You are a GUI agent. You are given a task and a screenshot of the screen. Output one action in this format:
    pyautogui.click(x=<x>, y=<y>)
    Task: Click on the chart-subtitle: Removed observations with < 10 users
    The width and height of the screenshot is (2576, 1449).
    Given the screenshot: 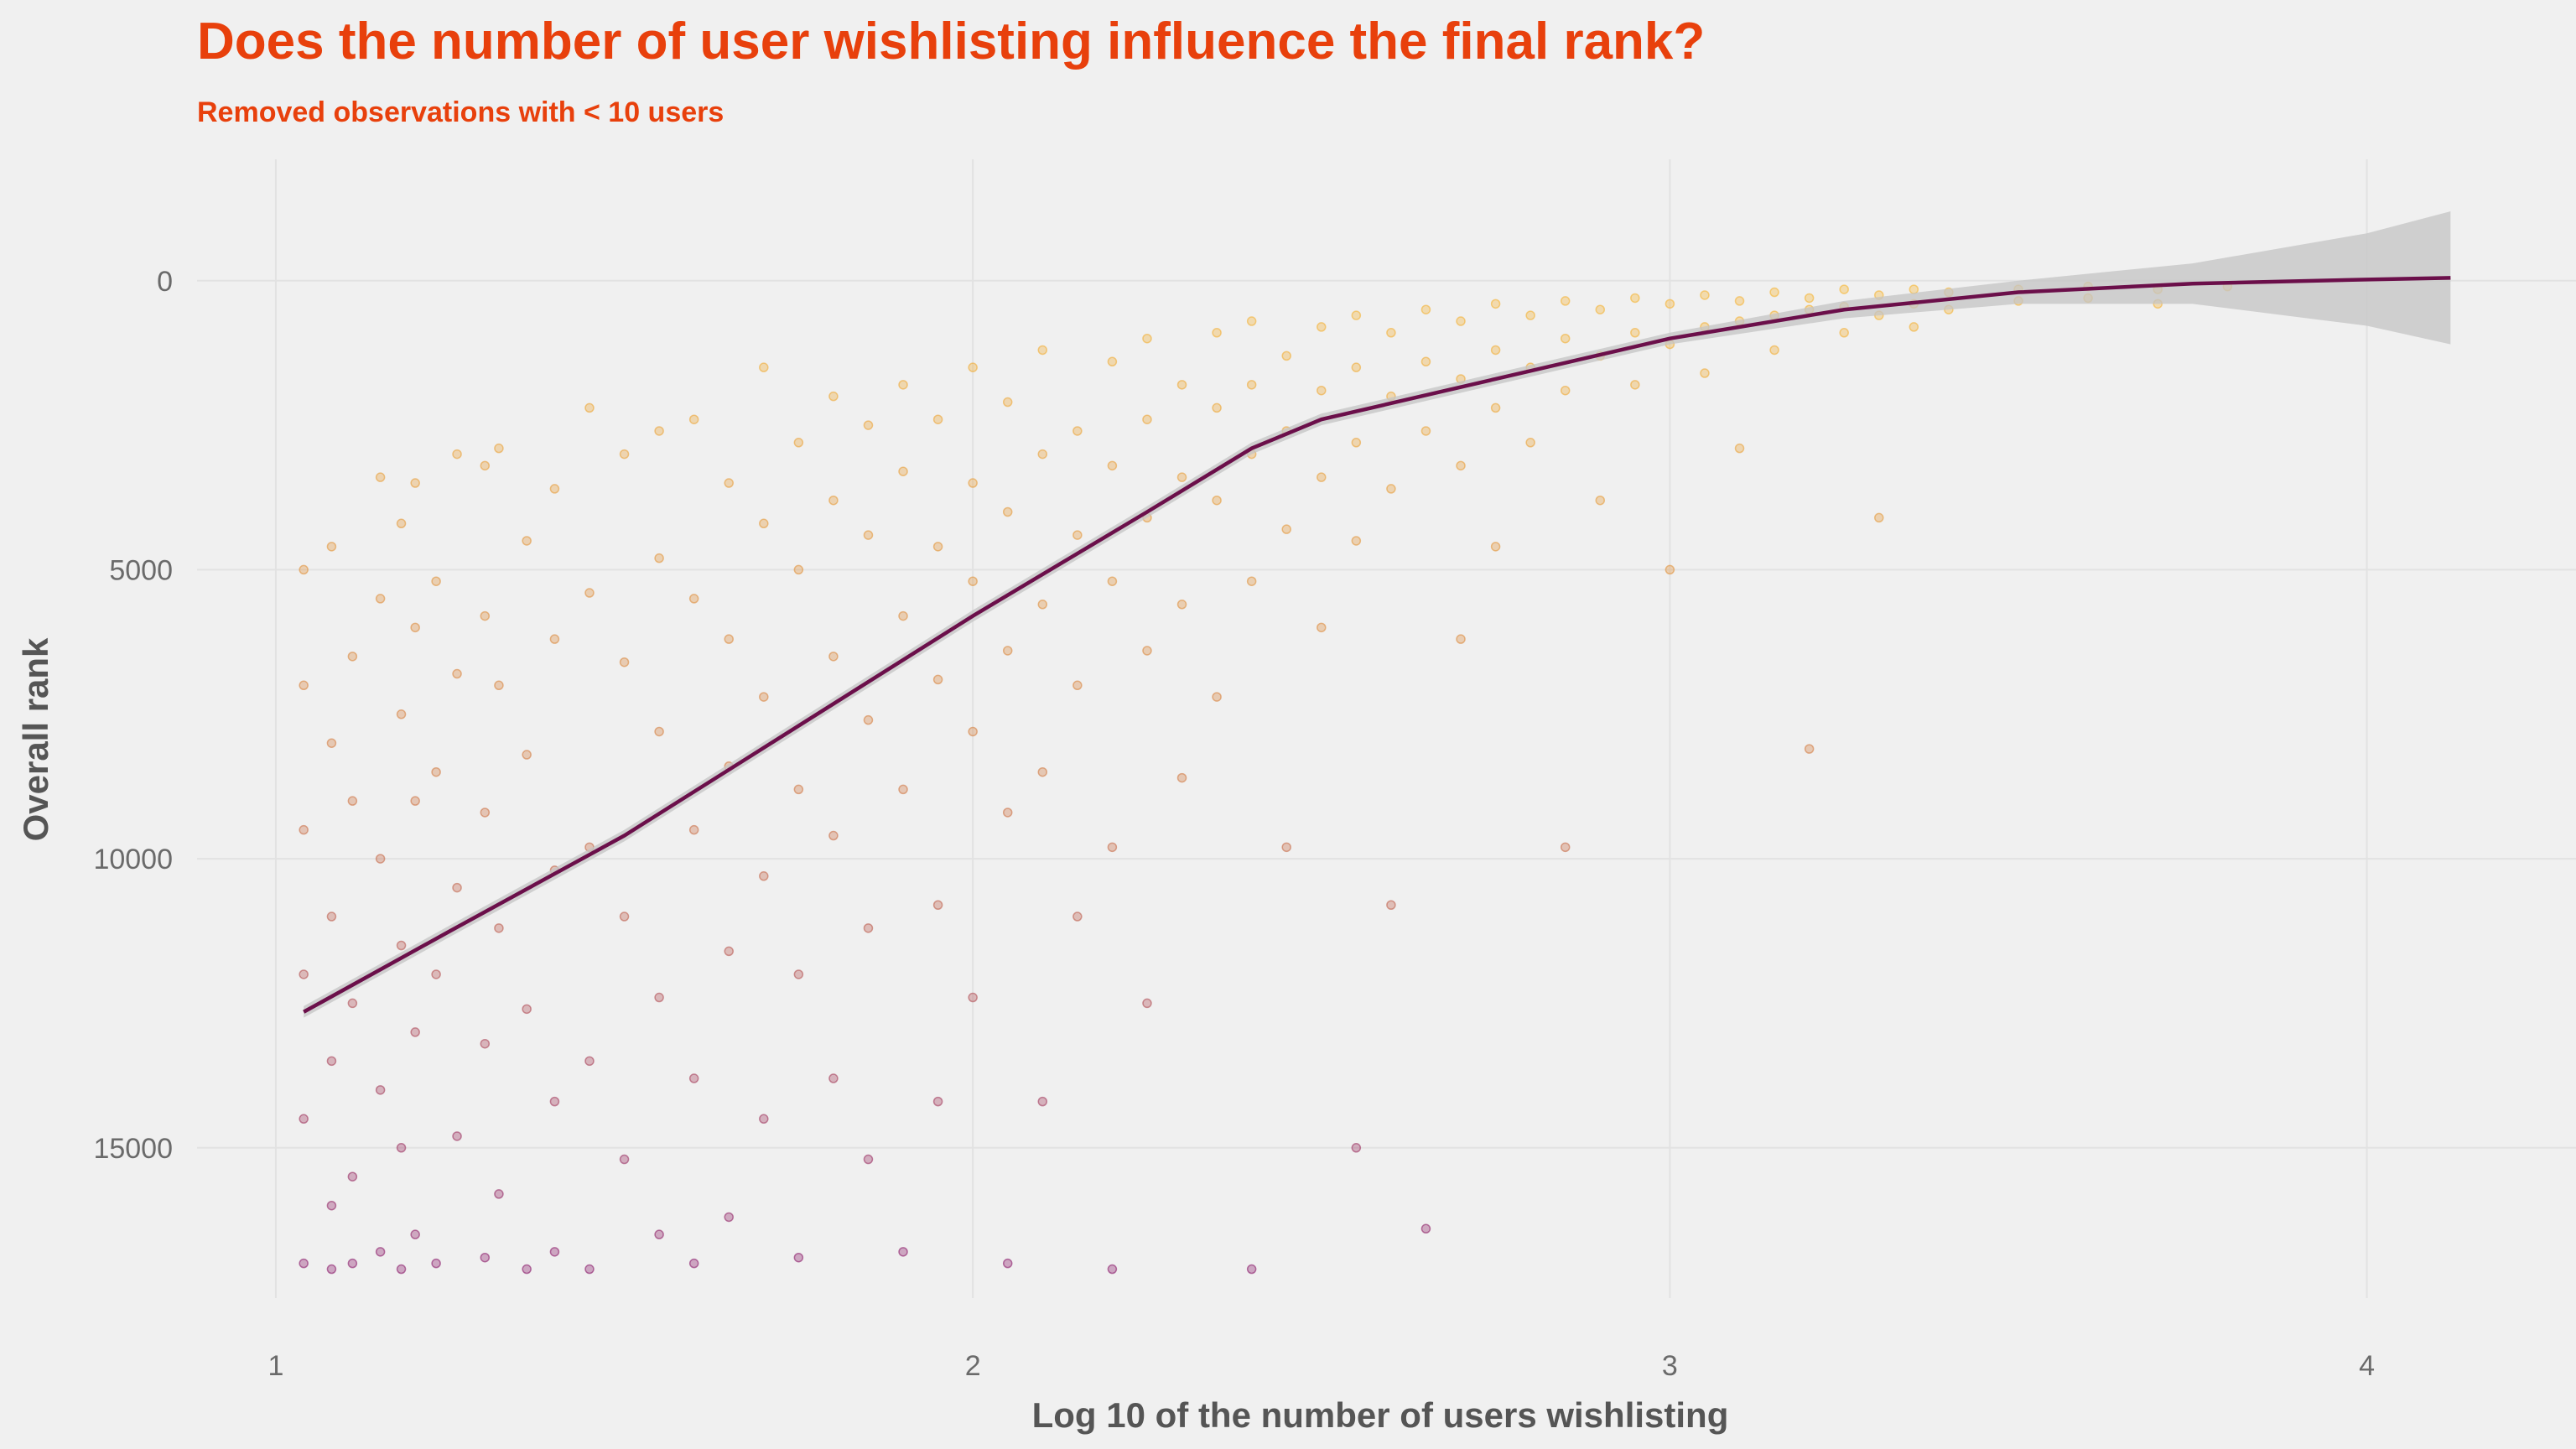 What is the action you would take?
    pyautogui.click(x=460, y=112)
    